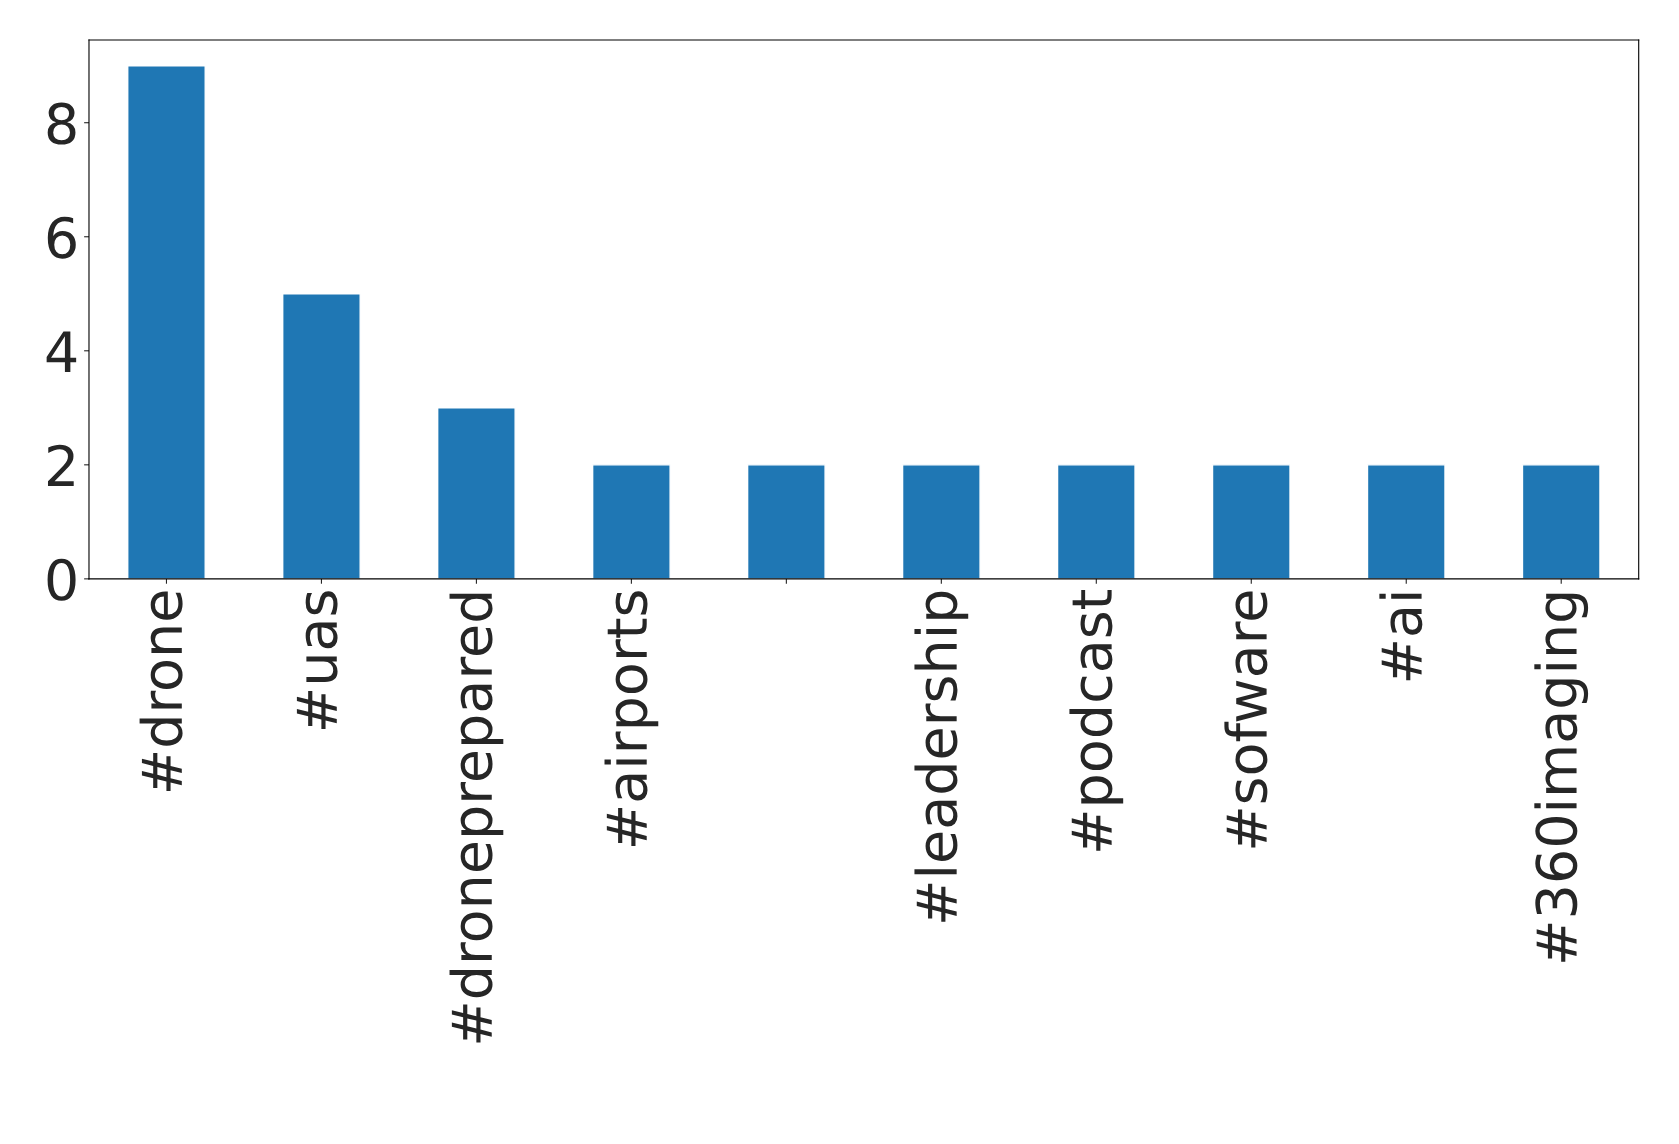 The width and height of the screenshot is (1679, 1144). What do you see at coordinates (1561, 777) in the screenshot?
I see `x-tick-label: #360imaging` at bounding box center [1561, 777].